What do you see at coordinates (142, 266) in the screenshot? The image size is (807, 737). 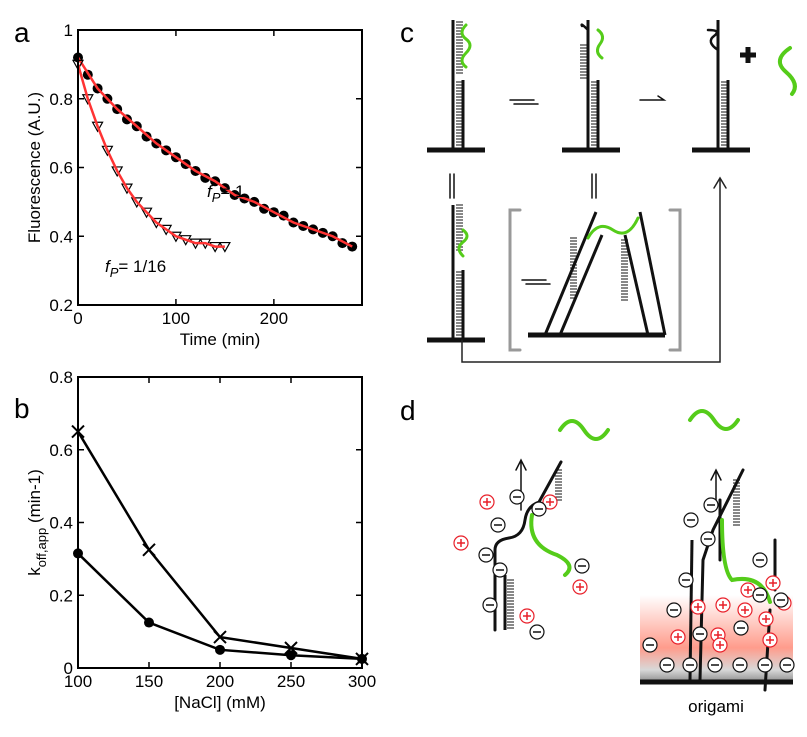 I see `text-part: = 1/16` at bounding box center [142, 266].